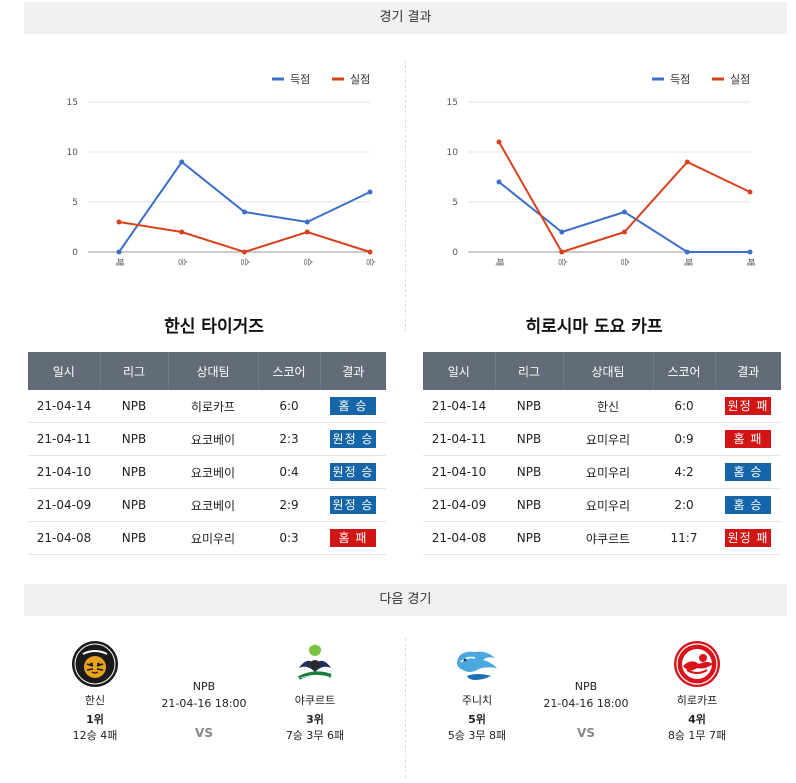 The height and width of the screenshot is (783, 796). I want to click on cell-score: 11:7, so click(684, 538).